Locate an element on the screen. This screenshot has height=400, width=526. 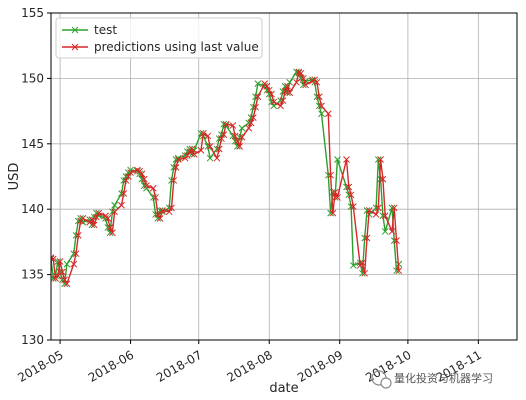
watermark-text: 量化投资与机器学习 is located at coordinates (443, 378).